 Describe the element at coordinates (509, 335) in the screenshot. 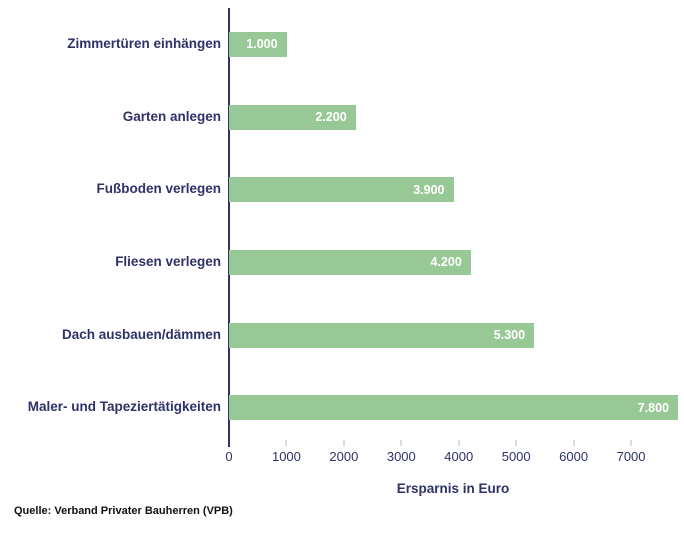

I see `bar-value-label: 5.300` at that location.